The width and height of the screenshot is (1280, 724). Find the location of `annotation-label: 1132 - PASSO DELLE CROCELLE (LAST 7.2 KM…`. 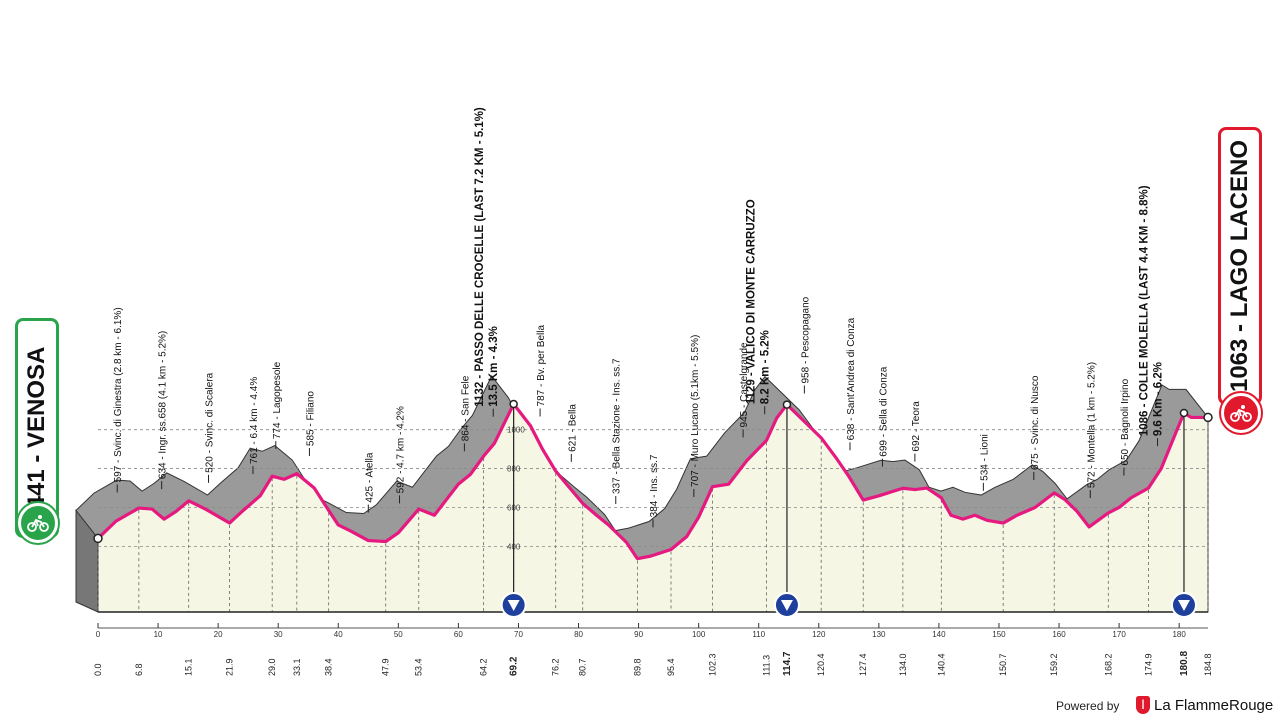

annotation-label: 1132 - PASSO DELLE CROCELLE (LAST 7.2 KM… is located at coordinates (480, 257).